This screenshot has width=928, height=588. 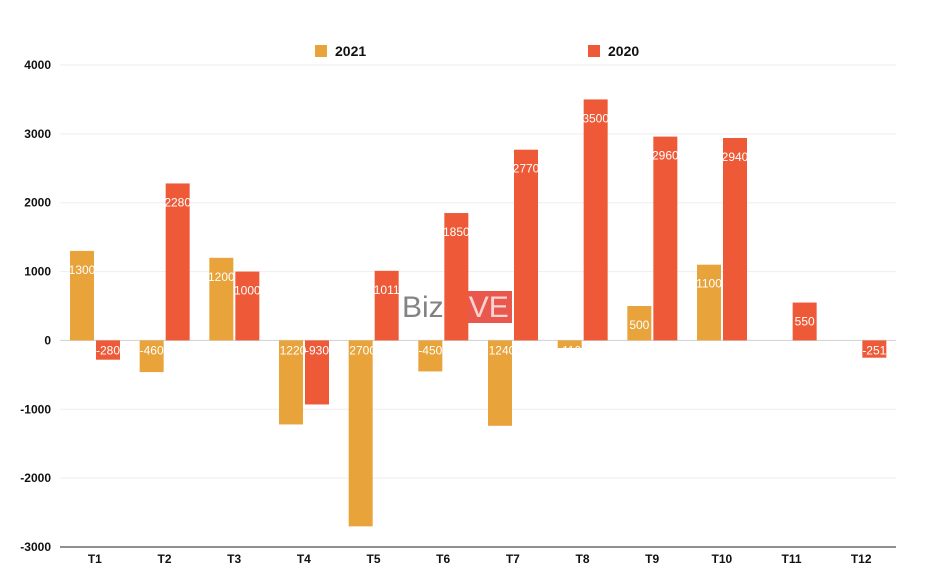 What do you see at coordinates (304, 559) in the screenshot?
I see `x-tick-label: T4` at bounding box center [304, 559].